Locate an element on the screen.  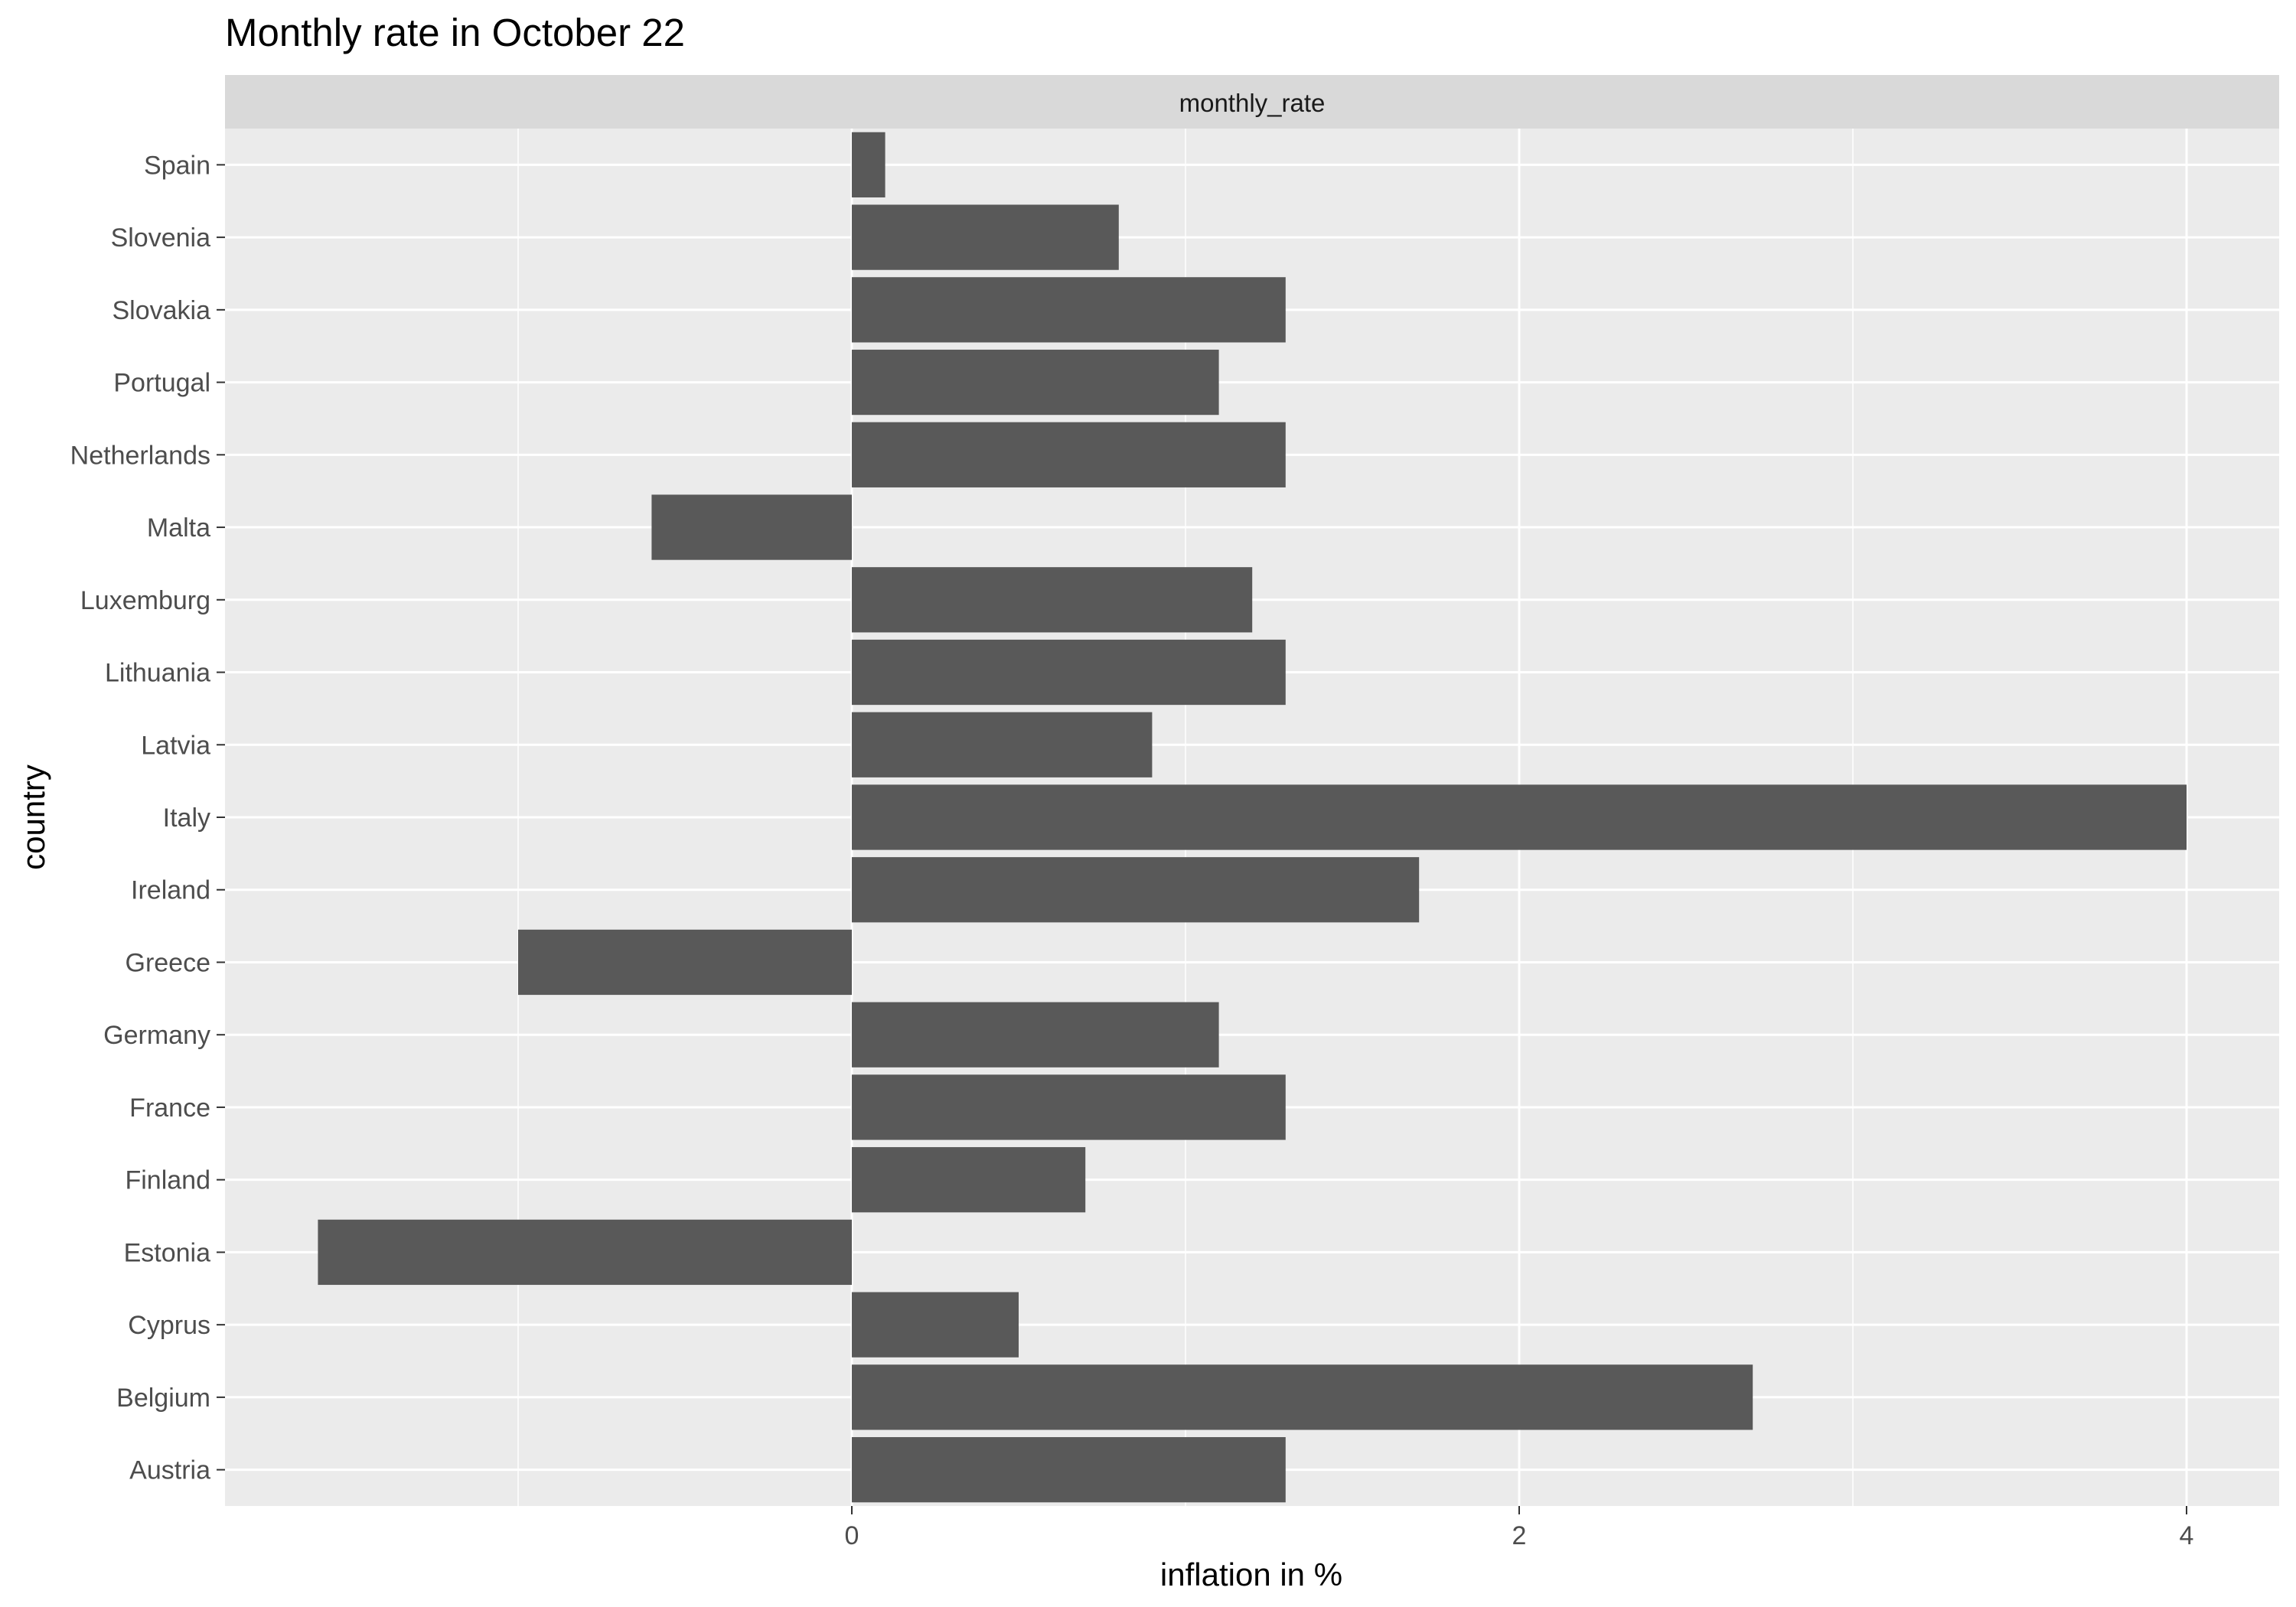
y-tick-label: Estonia is located at coordinates (167, 1252).